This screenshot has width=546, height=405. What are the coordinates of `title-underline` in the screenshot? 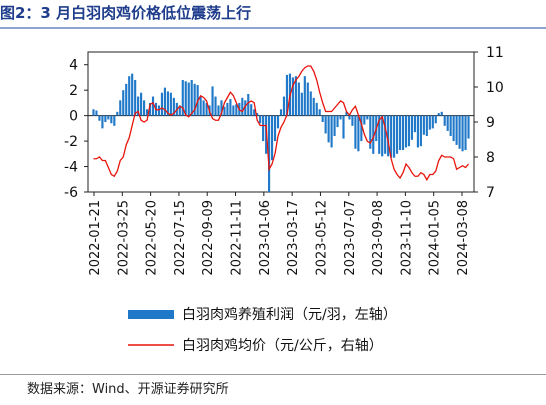 It's located at (273, 28).